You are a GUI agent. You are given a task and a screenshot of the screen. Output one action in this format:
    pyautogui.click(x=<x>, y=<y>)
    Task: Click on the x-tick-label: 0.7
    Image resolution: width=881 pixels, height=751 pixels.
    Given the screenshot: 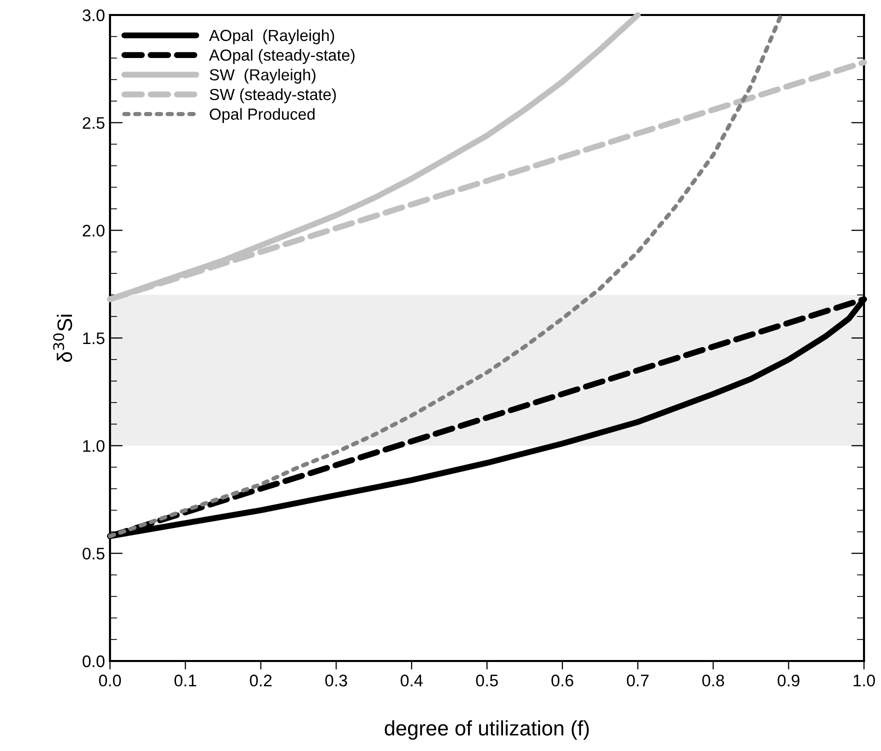 What is the action you would take?
    pyautogui.click(x=637, y=680)
    